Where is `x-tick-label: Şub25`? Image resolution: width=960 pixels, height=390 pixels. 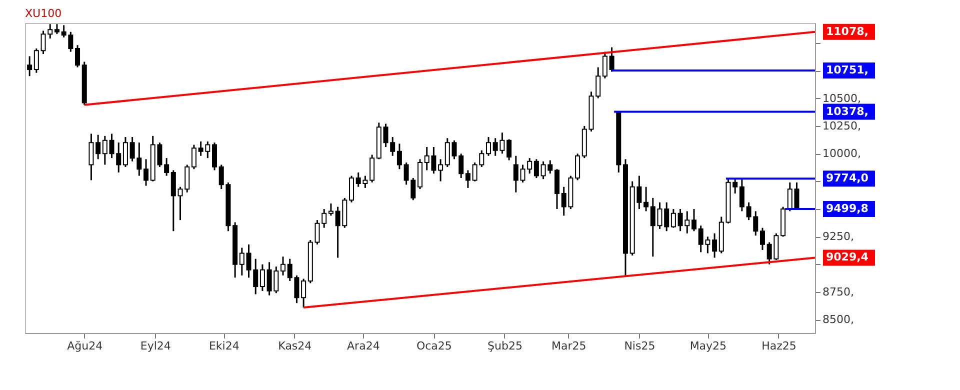 x-tick-label: Şub25 is located at coordinates (505, 346).